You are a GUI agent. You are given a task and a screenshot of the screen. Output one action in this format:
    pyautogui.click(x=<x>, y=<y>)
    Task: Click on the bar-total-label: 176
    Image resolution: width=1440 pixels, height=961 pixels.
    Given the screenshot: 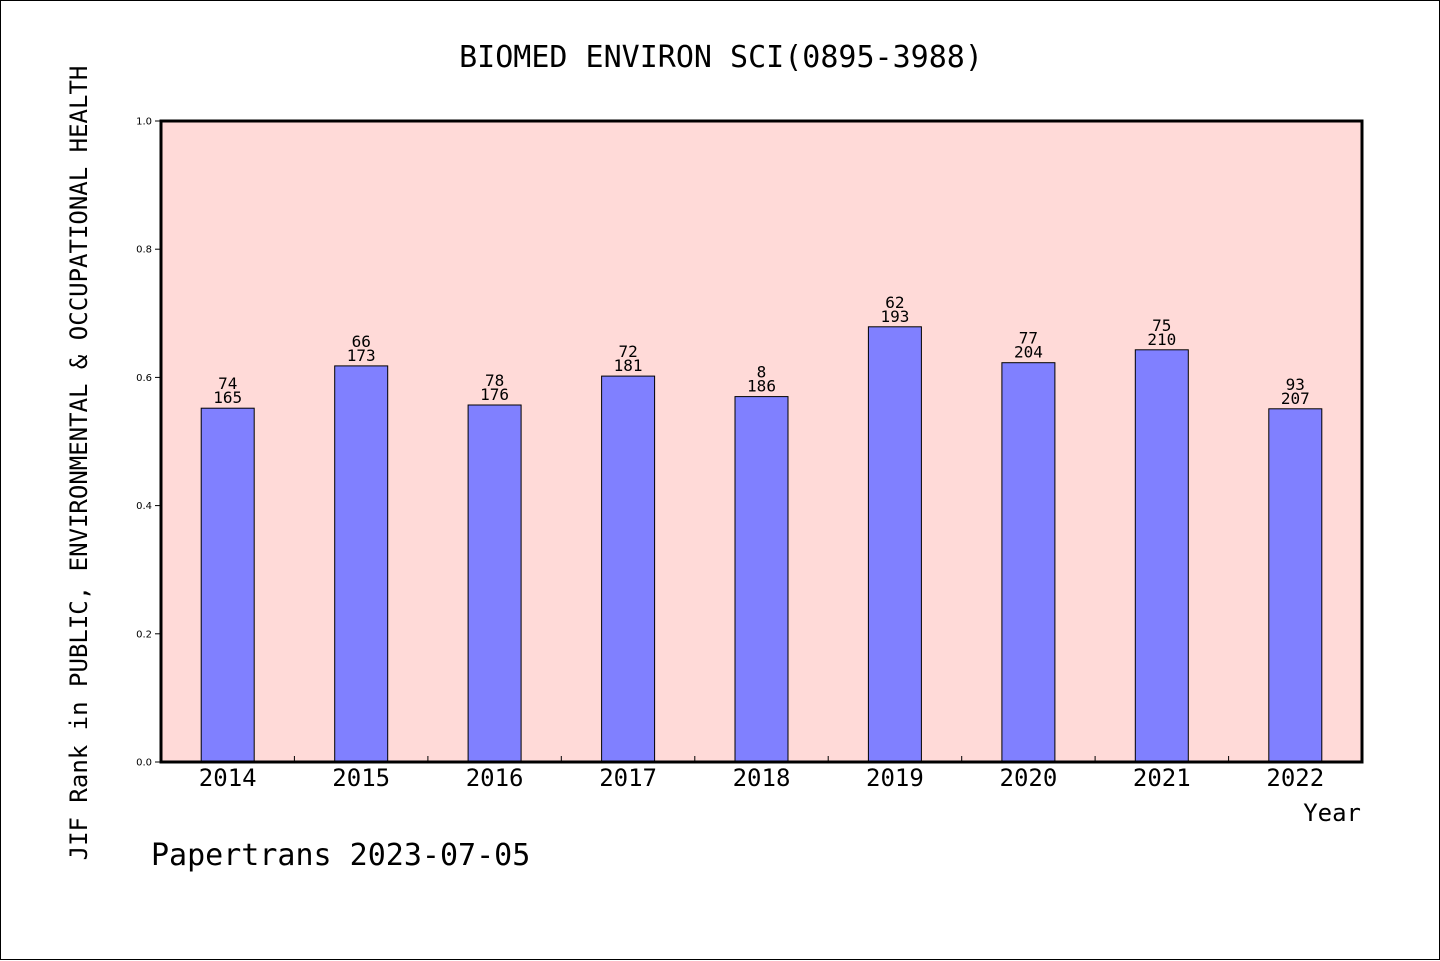 What is the action you would take?
    pyautogui.click(x=494, y=394)
    